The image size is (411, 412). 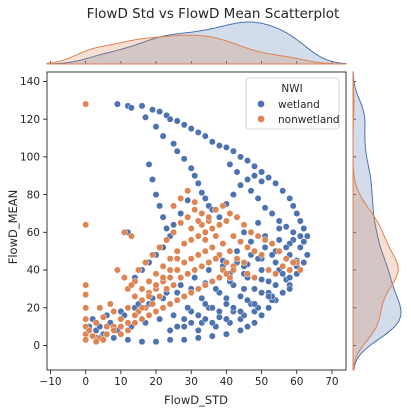 I want to click on legend-marker-nonwetland, so click(x=261, y=119).